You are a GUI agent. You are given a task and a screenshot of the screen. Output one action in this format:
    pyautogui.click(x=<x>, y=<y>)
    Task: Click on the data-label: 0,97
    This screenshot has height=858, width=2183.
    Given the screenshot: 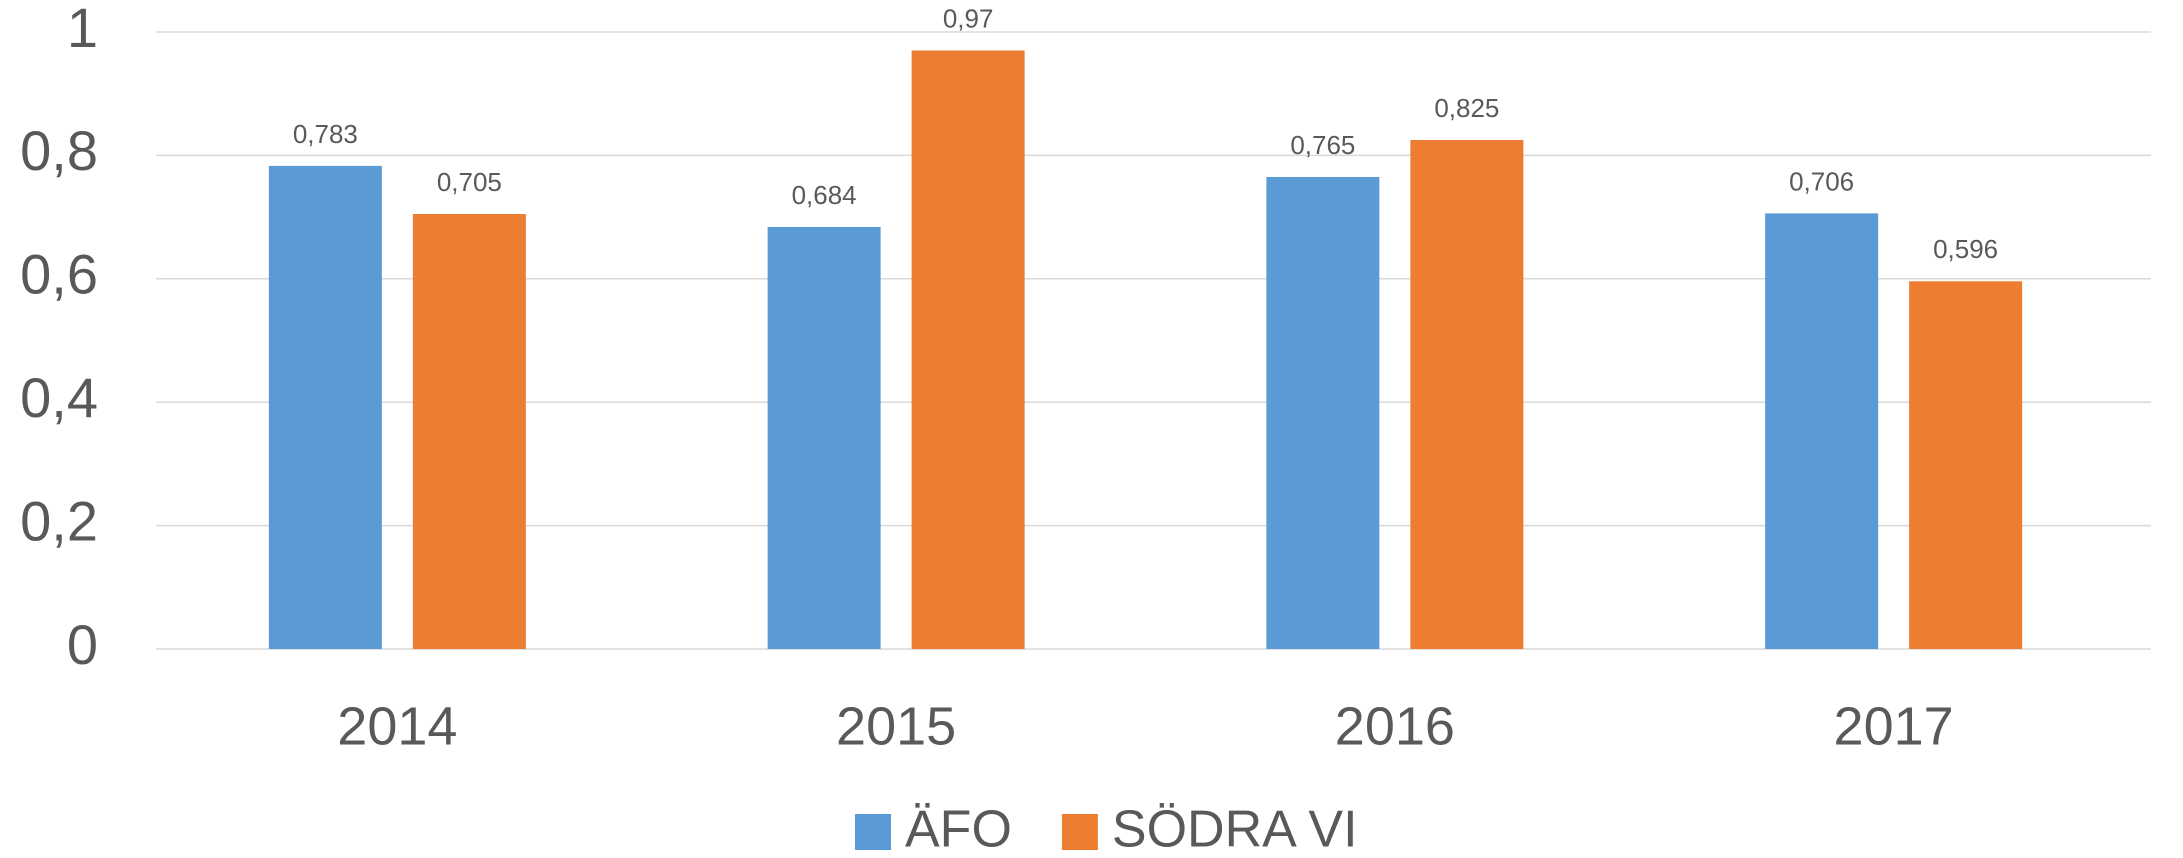 What is the action you would take?
    pyautogui.click(x=968, y=18)
    